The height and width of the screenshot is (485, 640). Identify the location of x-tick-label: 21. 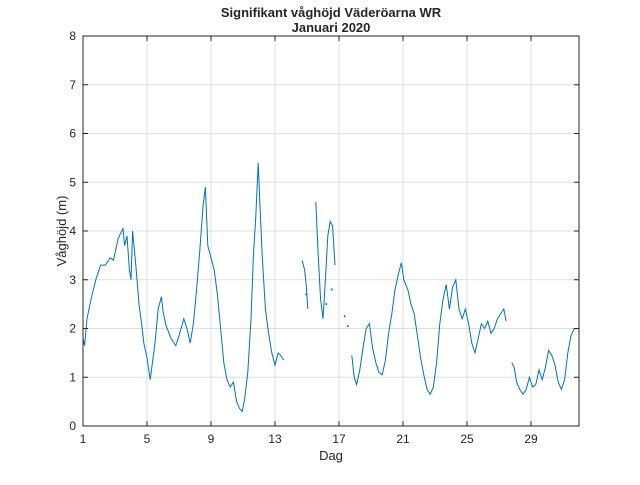
(403, 439).